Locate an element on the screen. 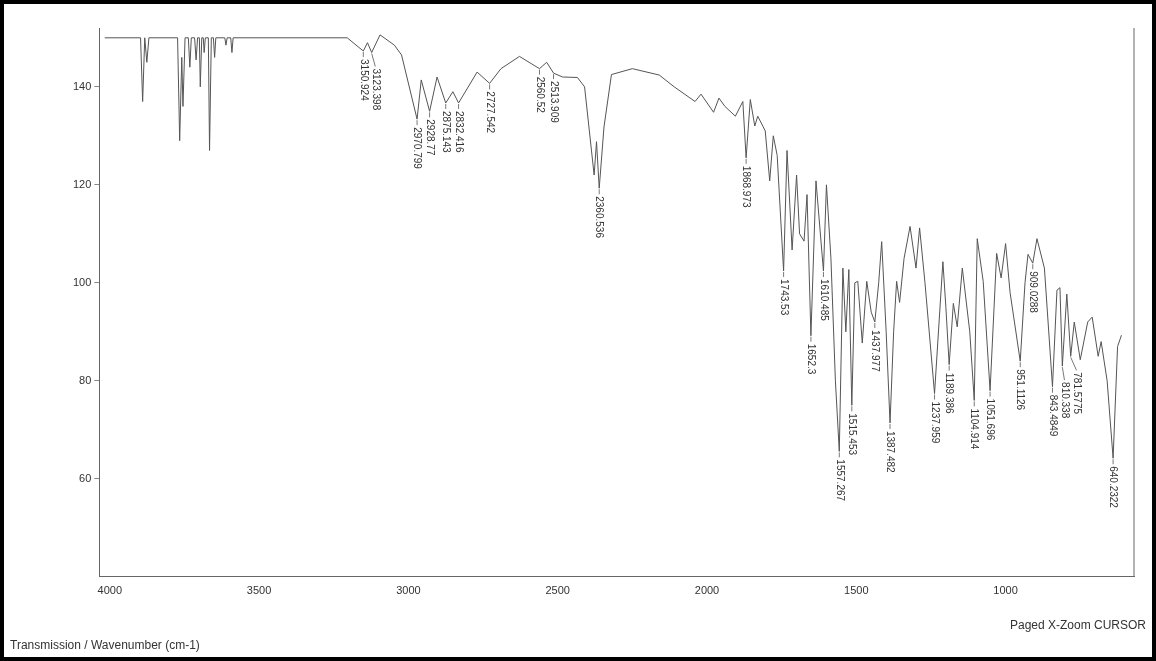 The image size is (1156, 661). annotation: 843.4849 is located at coordinates (1053, 415).